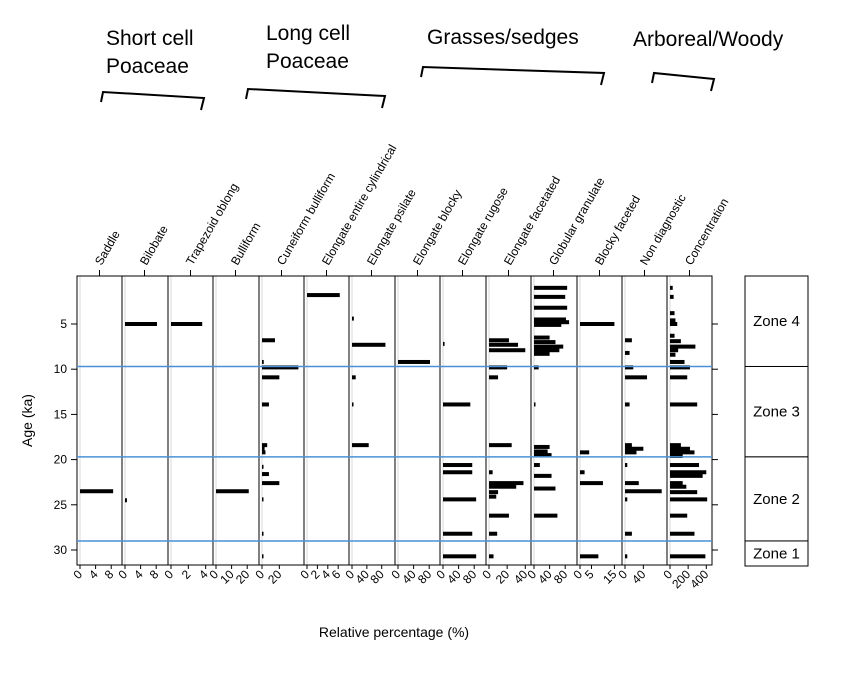  What do you see at coordinates (589, 574) in the screenshot?
I see `x-tick-label: 5` at bounding box center [589, 574].